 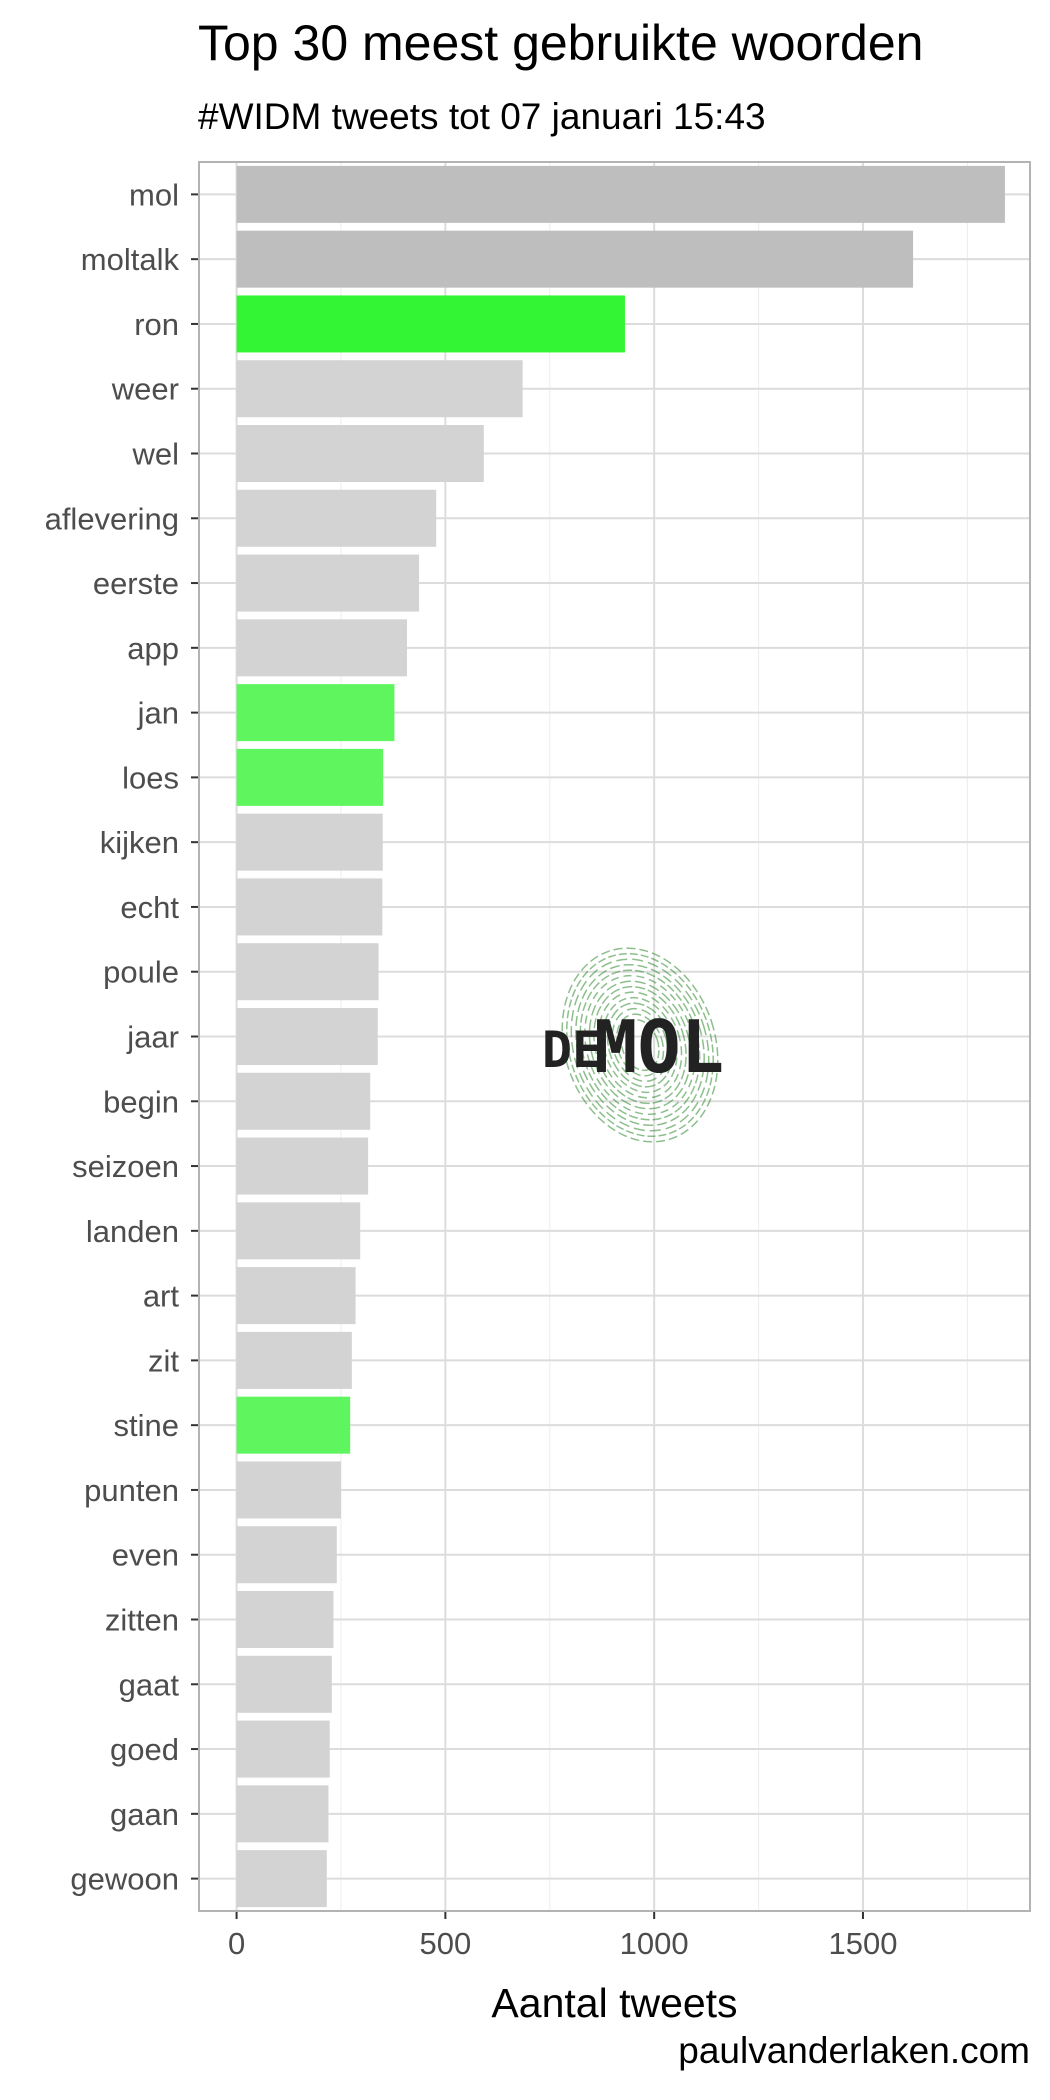 I want to click on bar-eerste, so click(x=328, y=583).